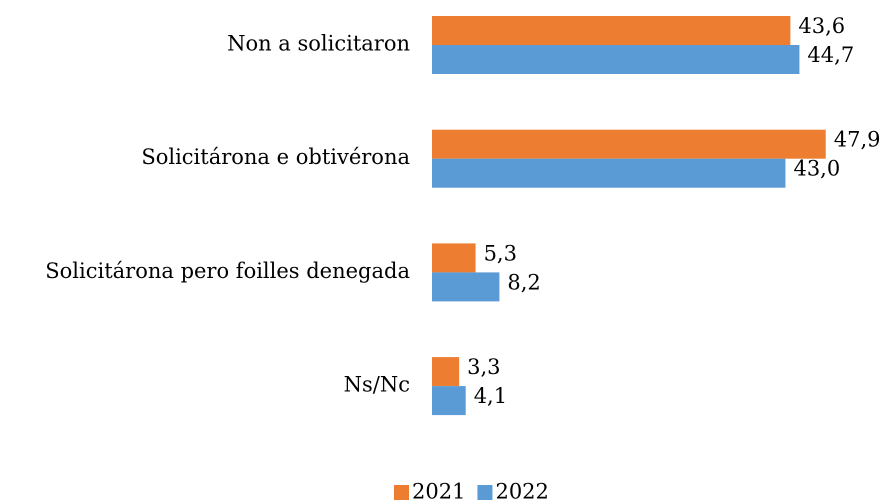  Describe the element at coordinates (500, 253) in the screenshot. I see `value-label: 5,3` at that location.